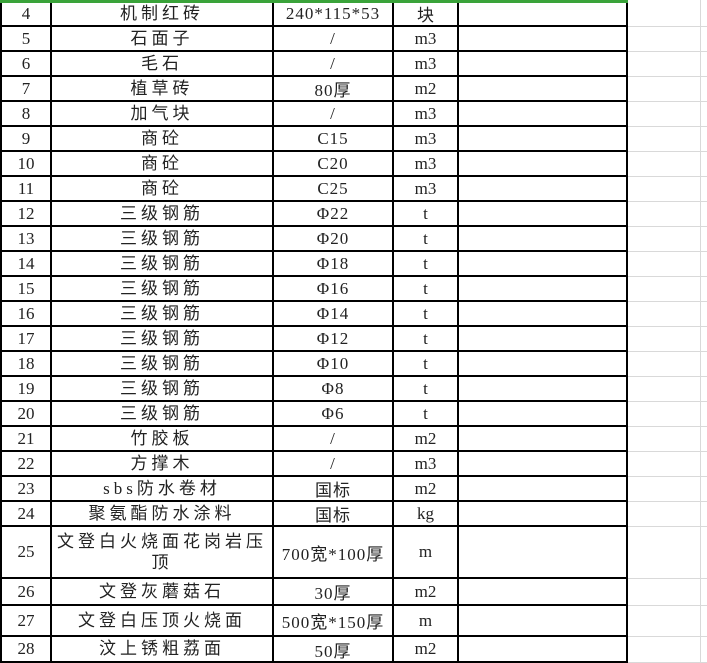 This screenshot has height=663, width=707. I want to click on spec-cell: C20, so click(334, 163).